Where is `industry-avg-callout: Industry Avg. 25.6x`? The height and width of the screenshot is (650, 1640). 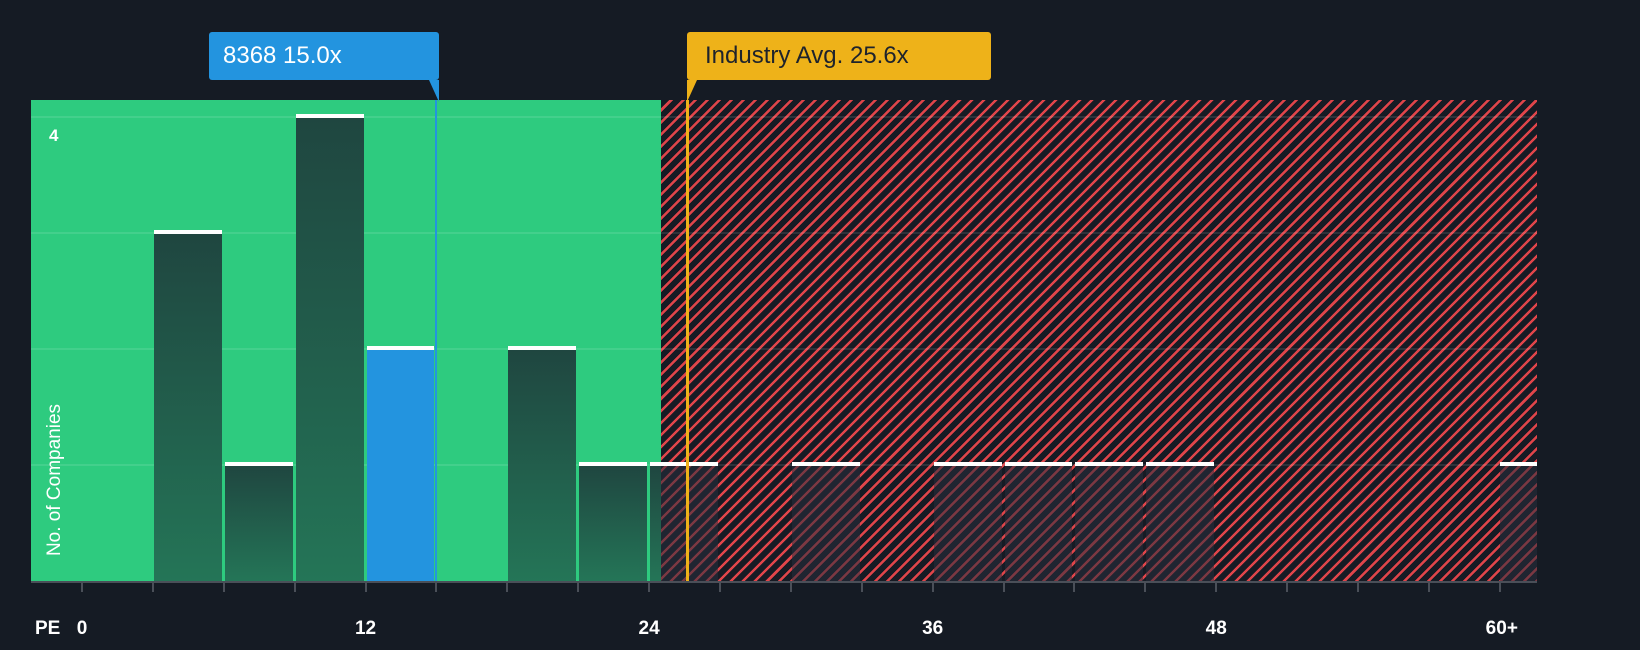 industry-avg-callout: Industry Avg. 25.6x is located at coordinates (839, 67).